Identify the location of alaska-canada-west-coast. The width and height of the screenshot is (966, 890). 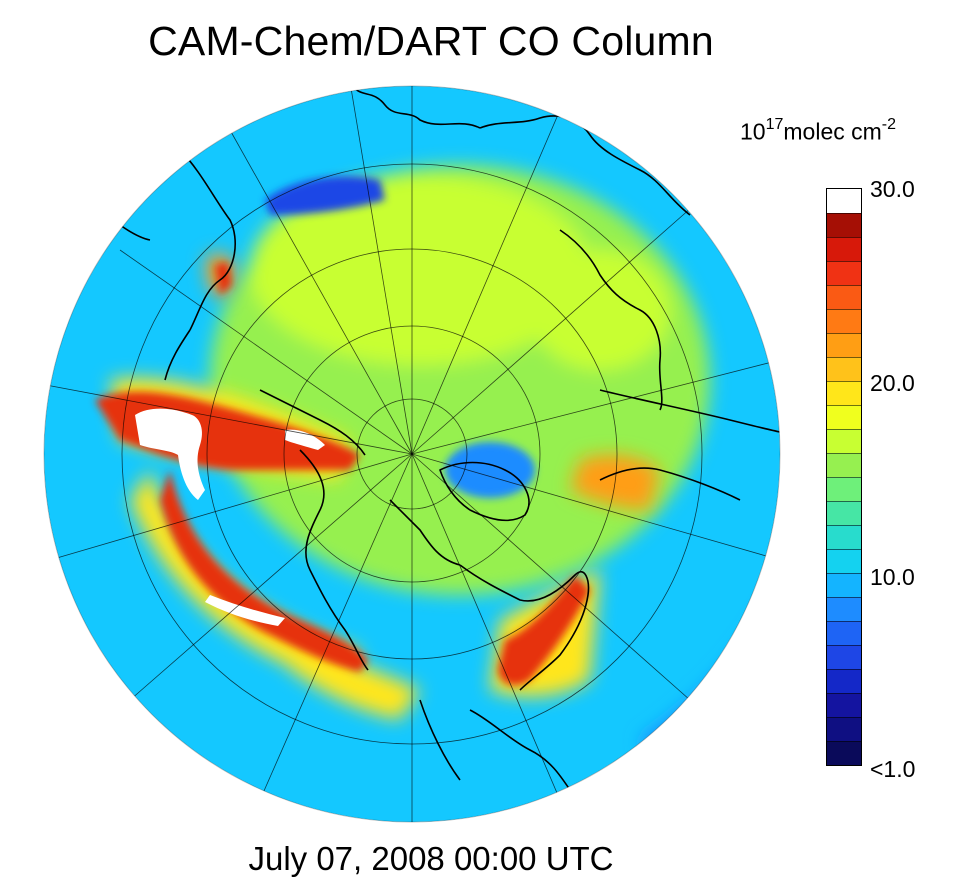
(334, 560).